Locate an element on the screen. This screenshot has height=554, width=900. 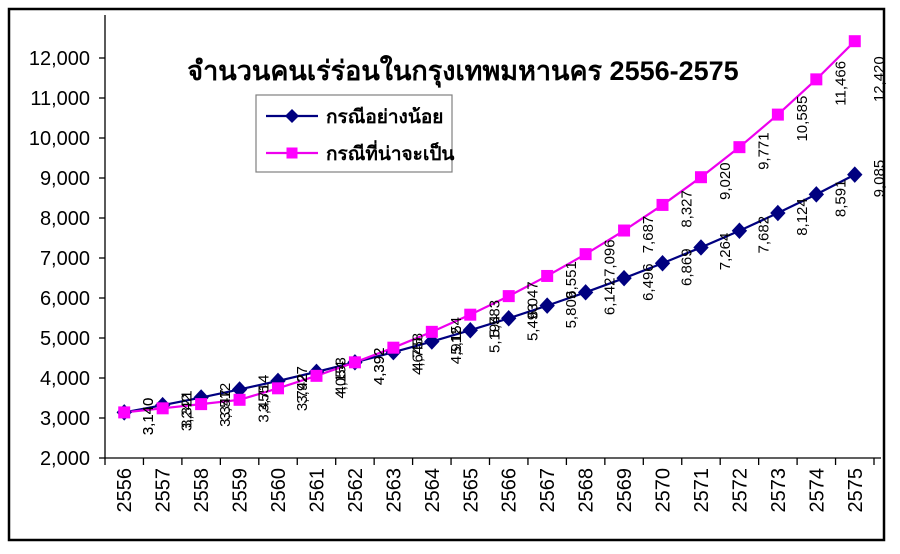
data-label-probable-case: 3,242 is located at coordinates (187, 413).